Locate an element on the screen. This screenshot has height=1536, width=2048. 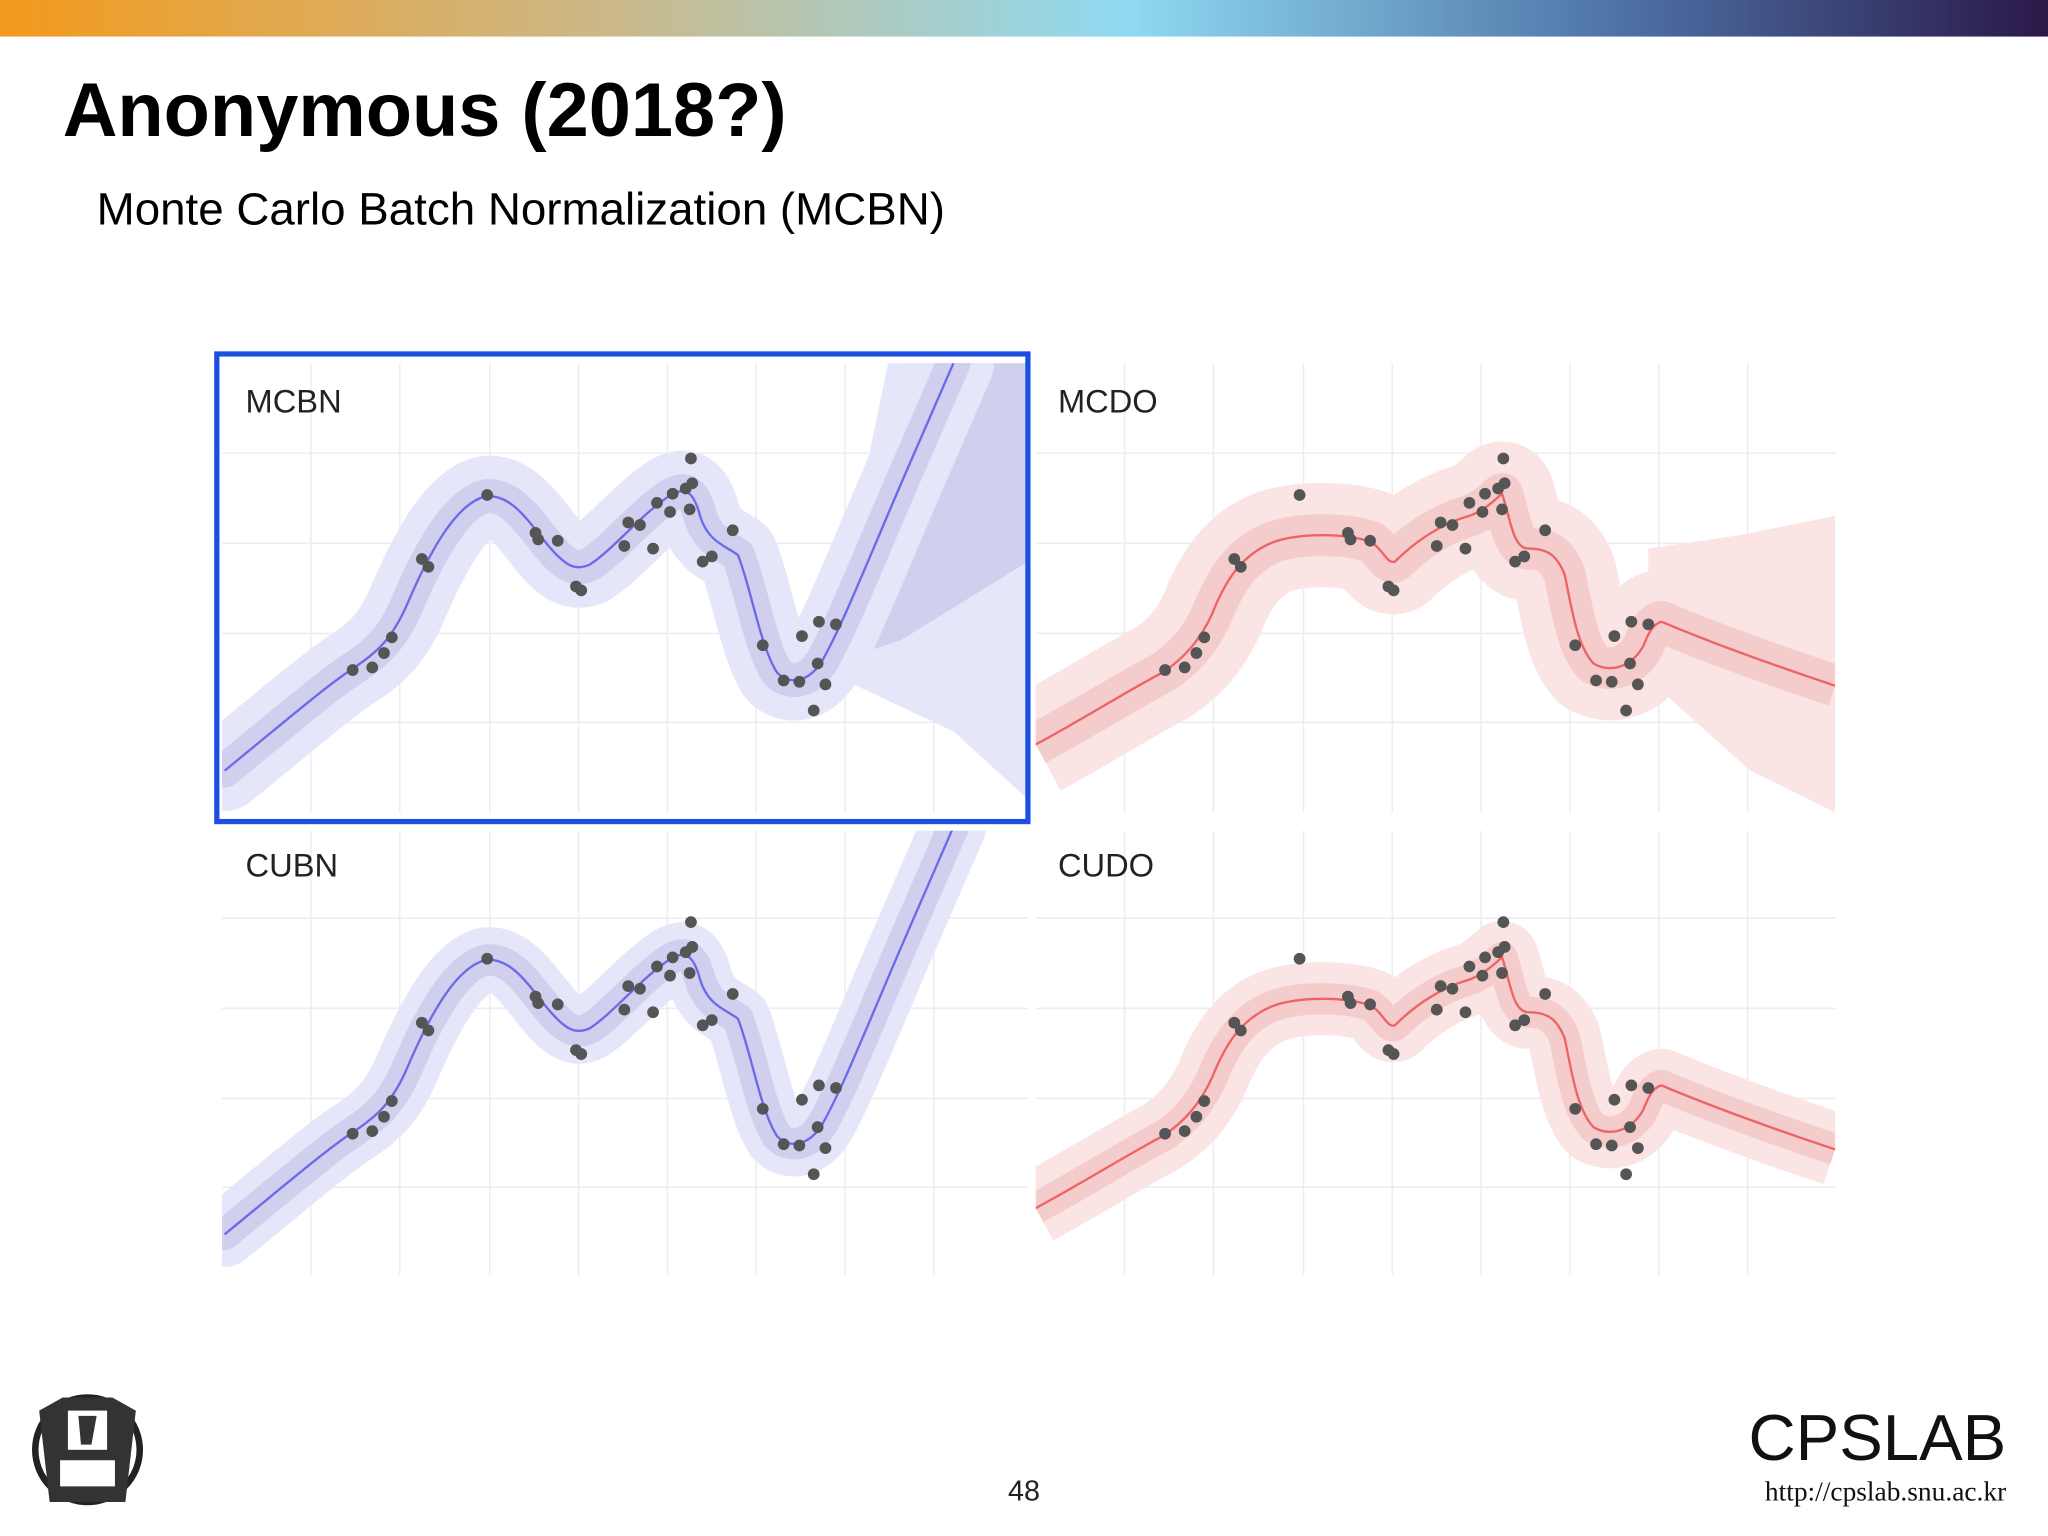
subtitle: Monte Carlo Batch Normalization (MCBN) is located at coordinates (521, 209).